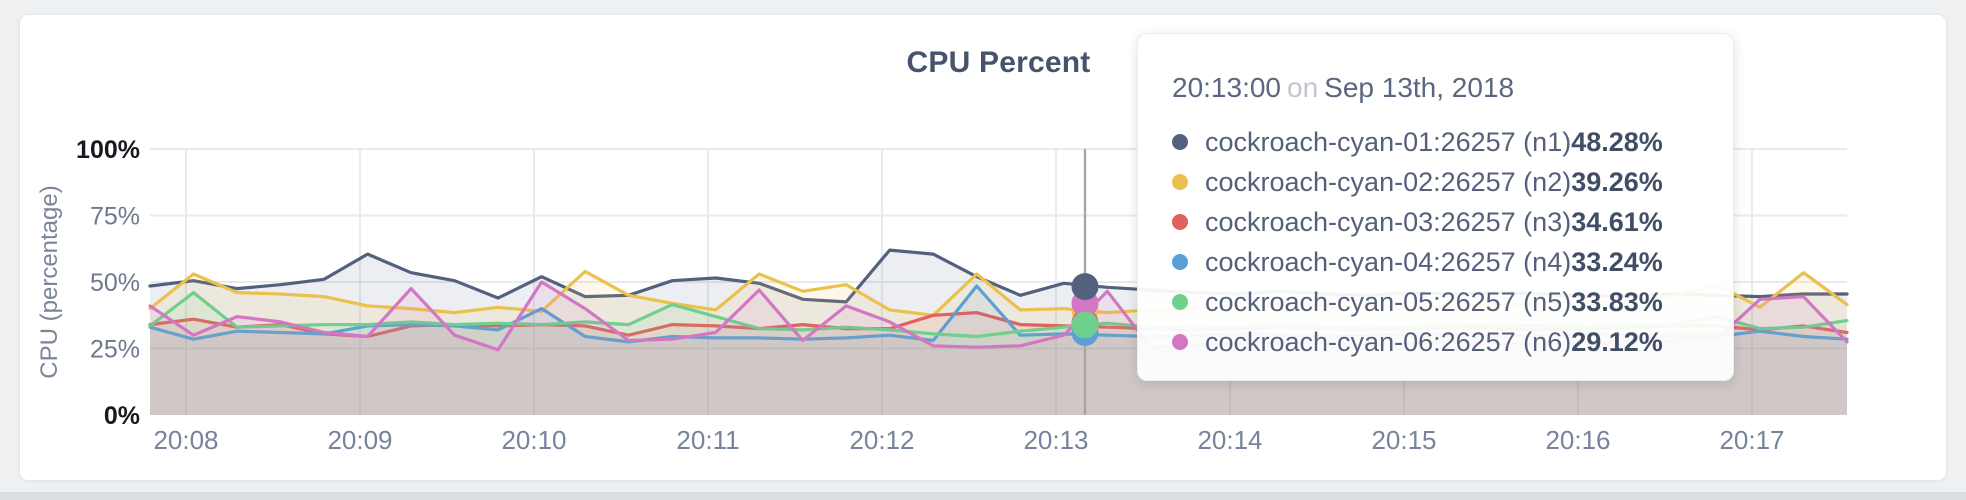 The width and height of the screenshot is (1966, 500). Describe the element at coordinates (1617, 341) in the screenshot. I see `series-value: 29.12%` at that location.